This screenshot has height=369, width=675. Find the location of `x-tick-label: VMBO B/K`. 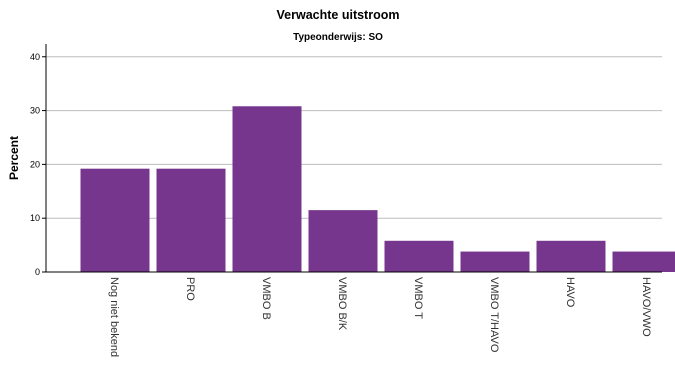

x-tick-label: VMBO B/K is located at coordinates (342, 304).